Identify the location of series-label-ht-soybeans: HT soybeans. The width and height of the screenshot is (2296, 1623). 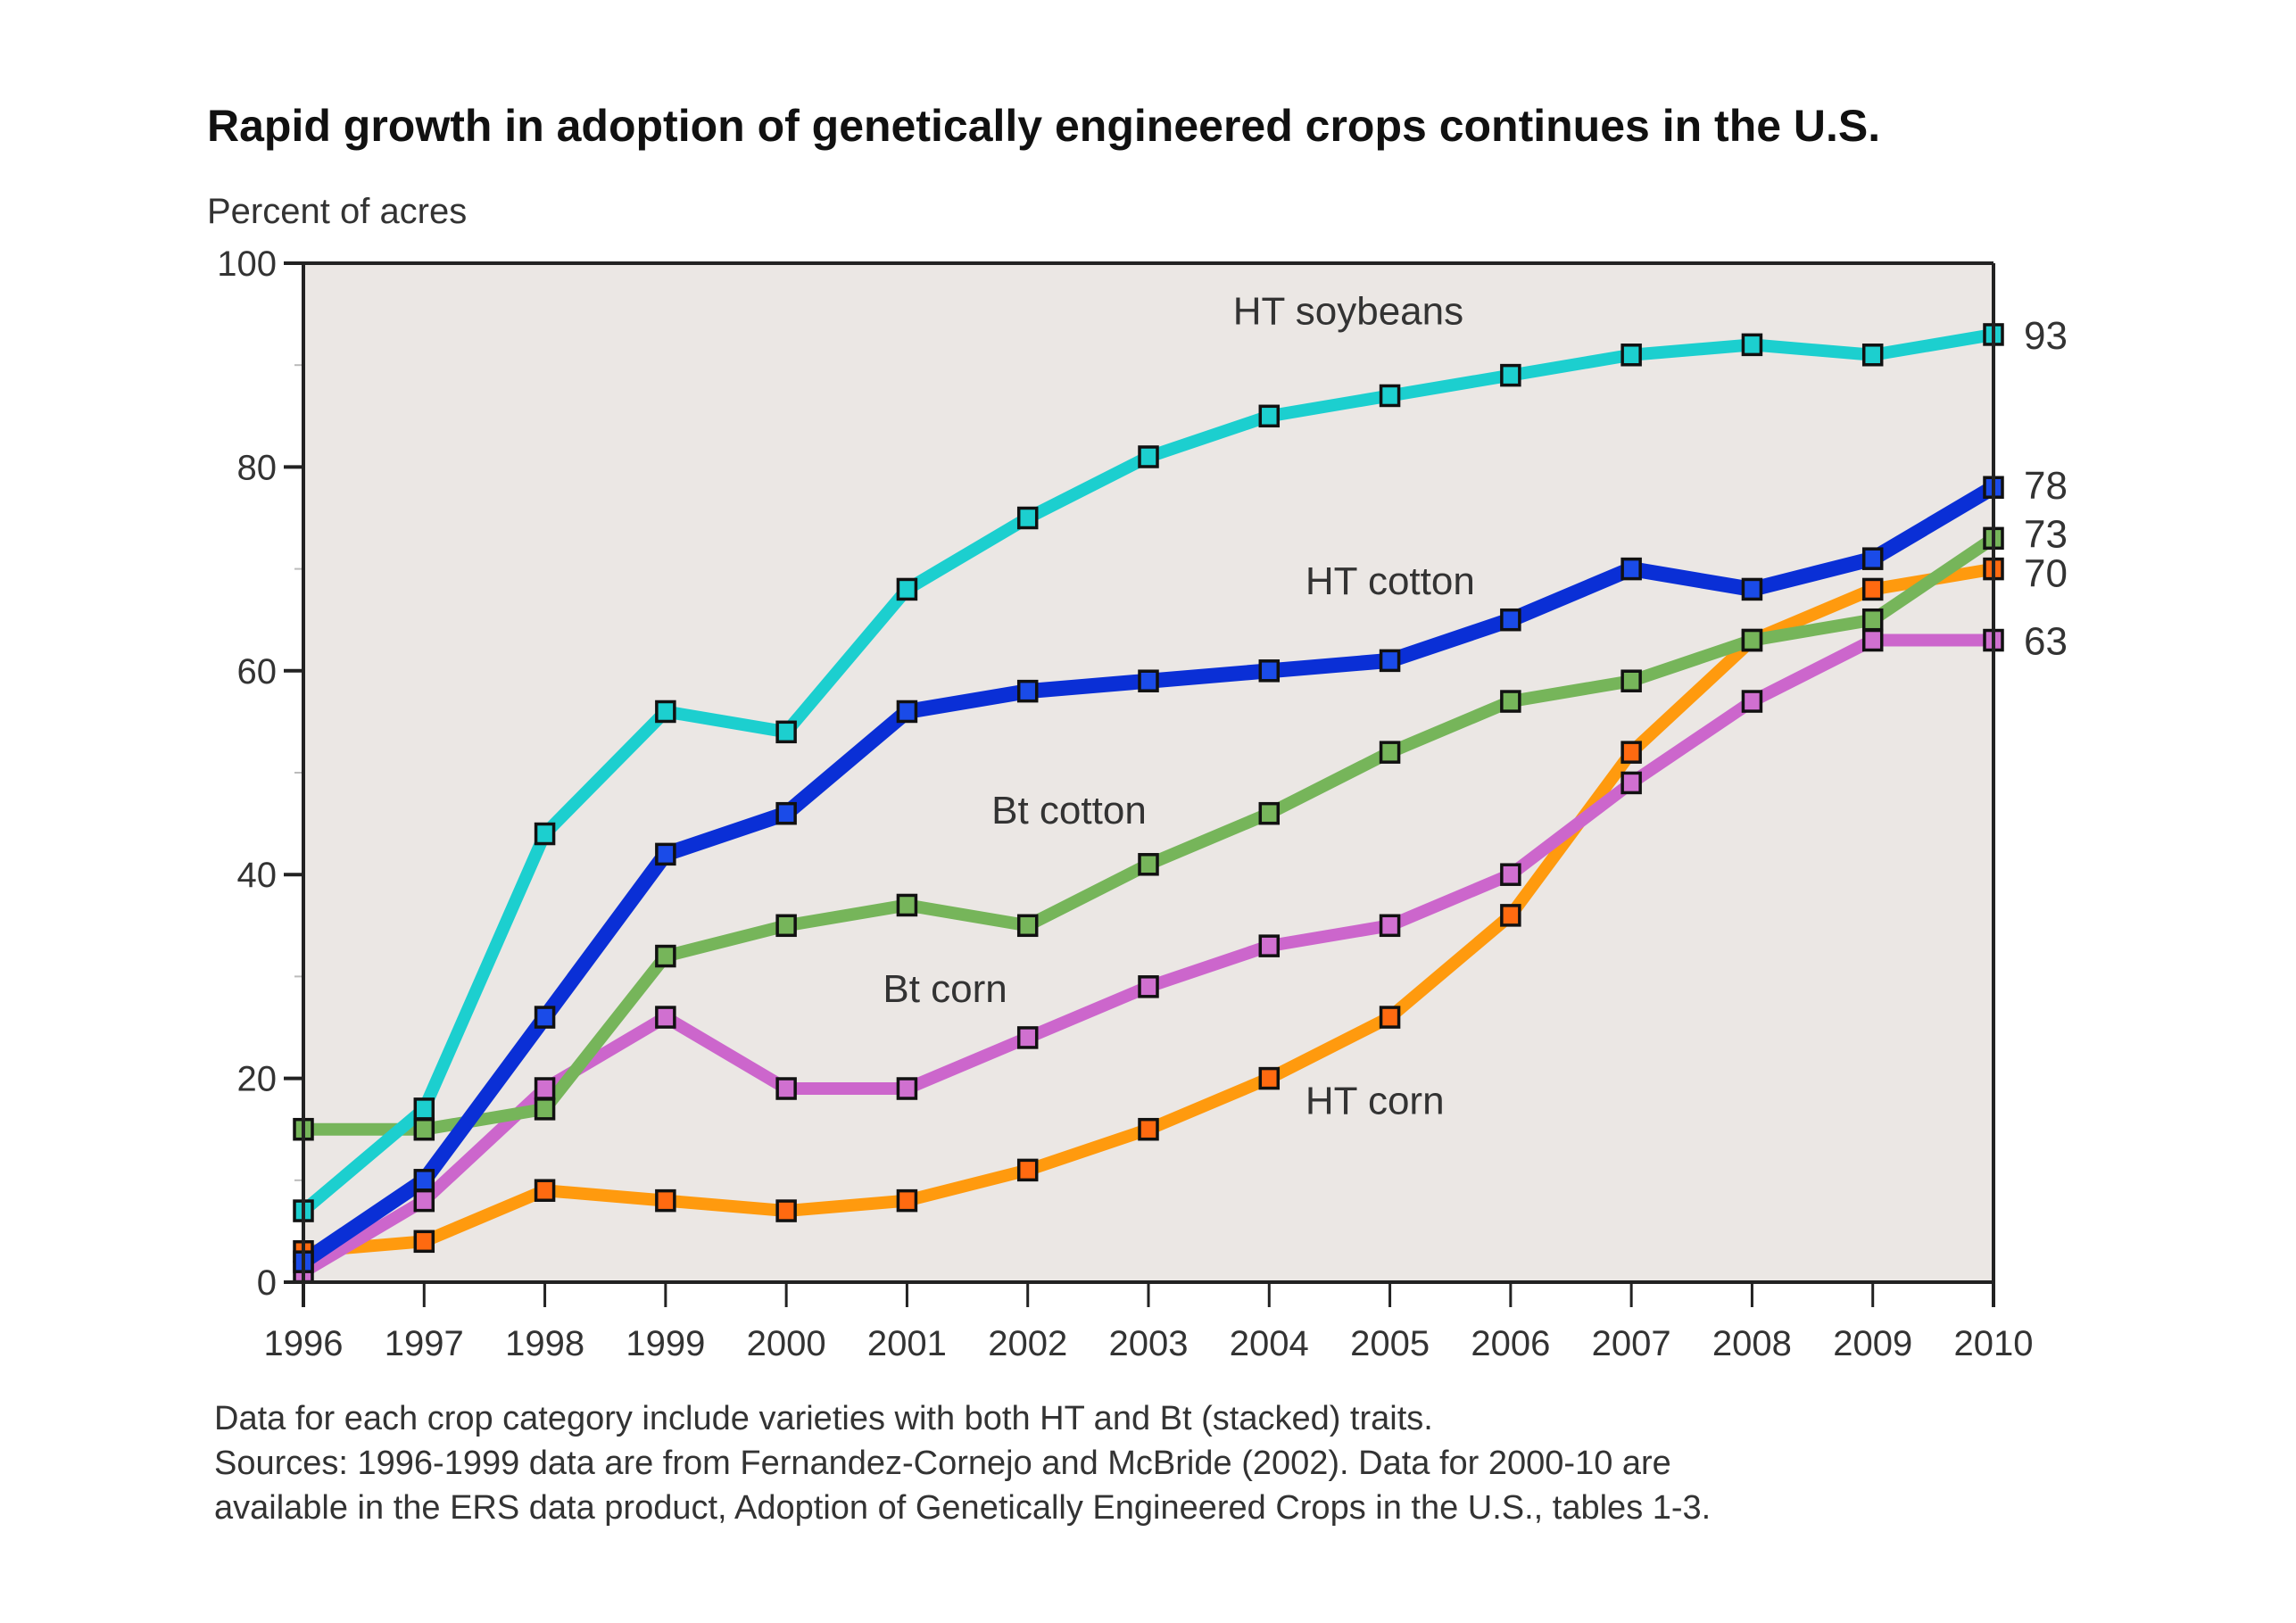
(1348, 312).